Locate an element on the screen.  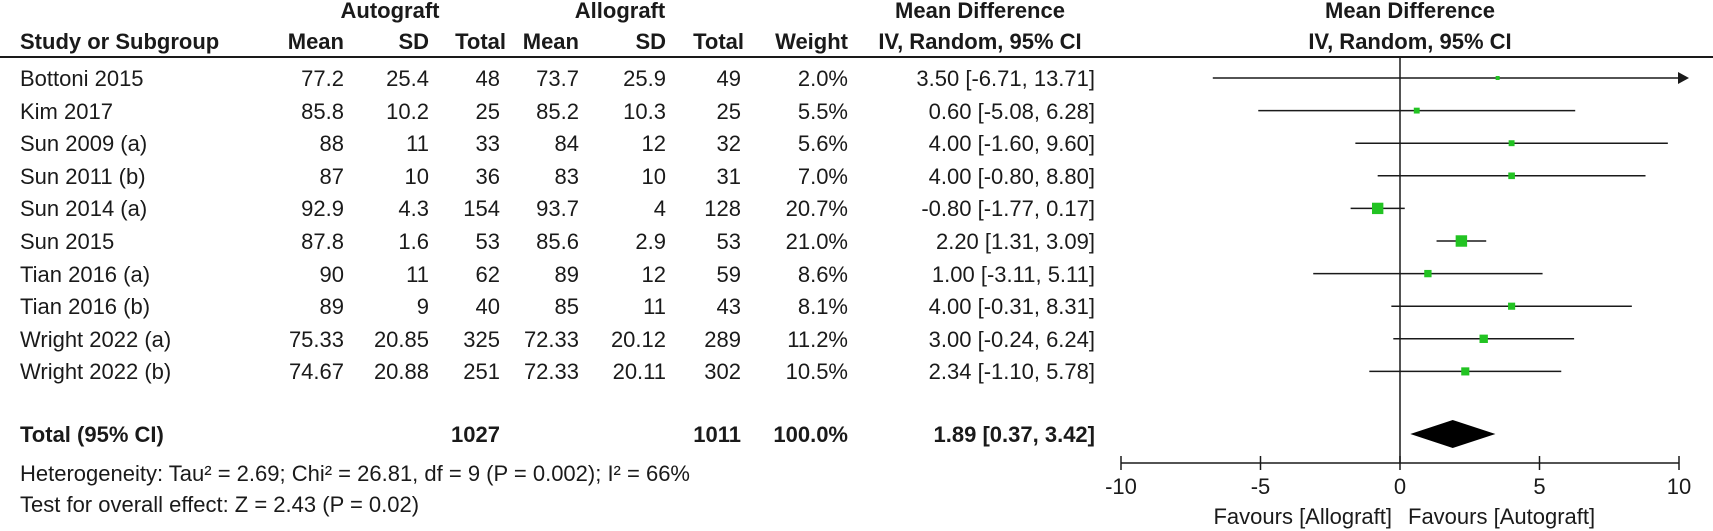
row-study: Bottoni 2015 is located at coordinates (82, 78).